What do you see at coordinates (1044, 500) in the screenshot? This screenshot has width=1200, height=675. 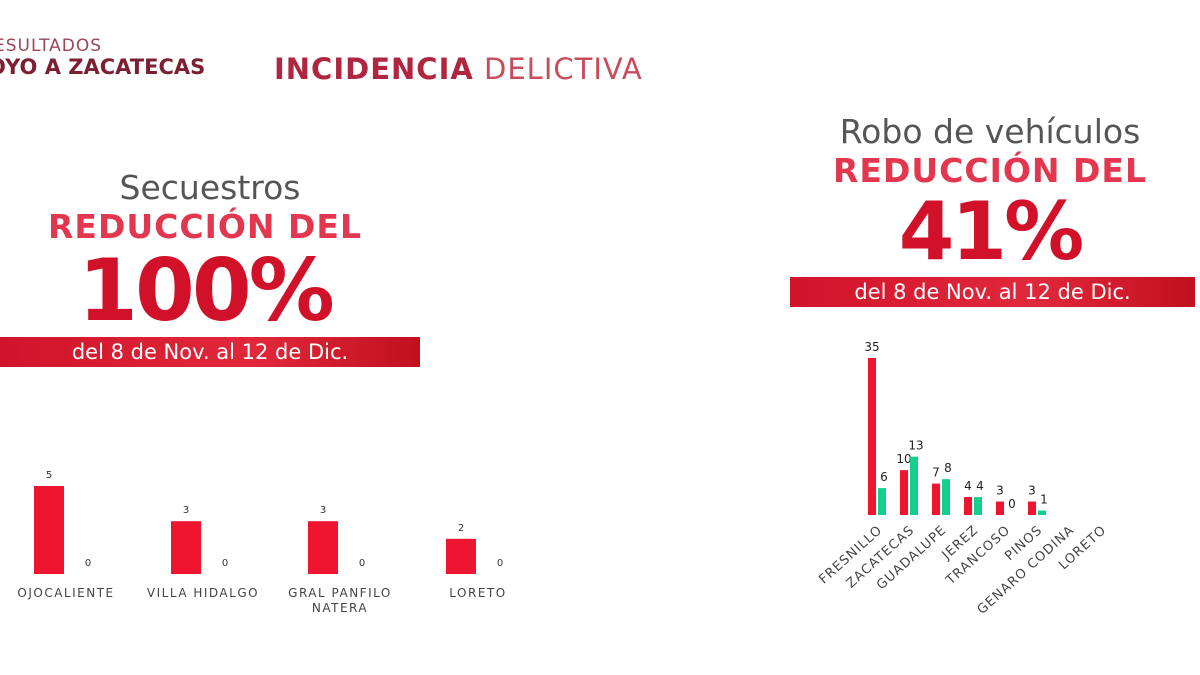 I see `robo-value-label: 1` at bounding box center [1044, 500].